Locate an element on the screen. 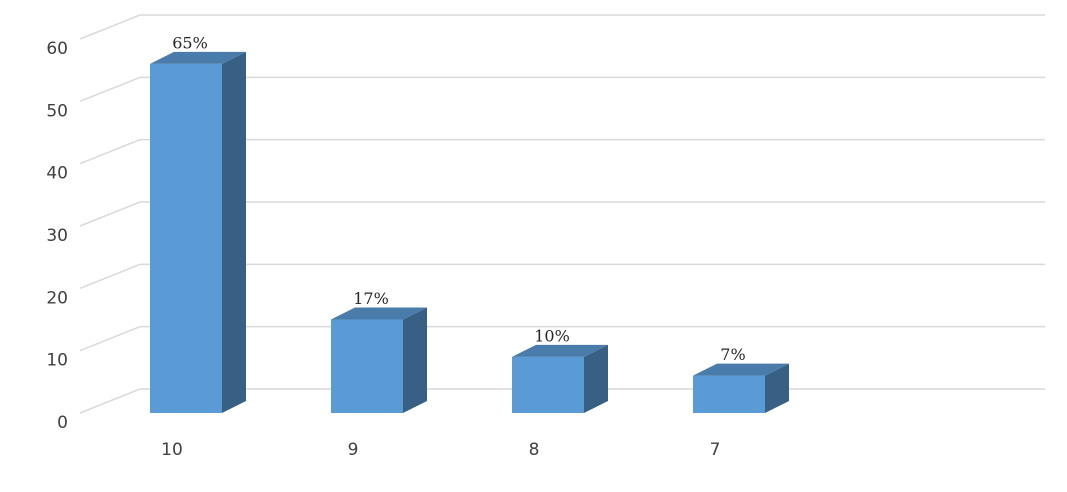 Image resolution: width=1067 pixels, height=492 pixels. y-tick-label: 20 is located at coordinates (57, 298).